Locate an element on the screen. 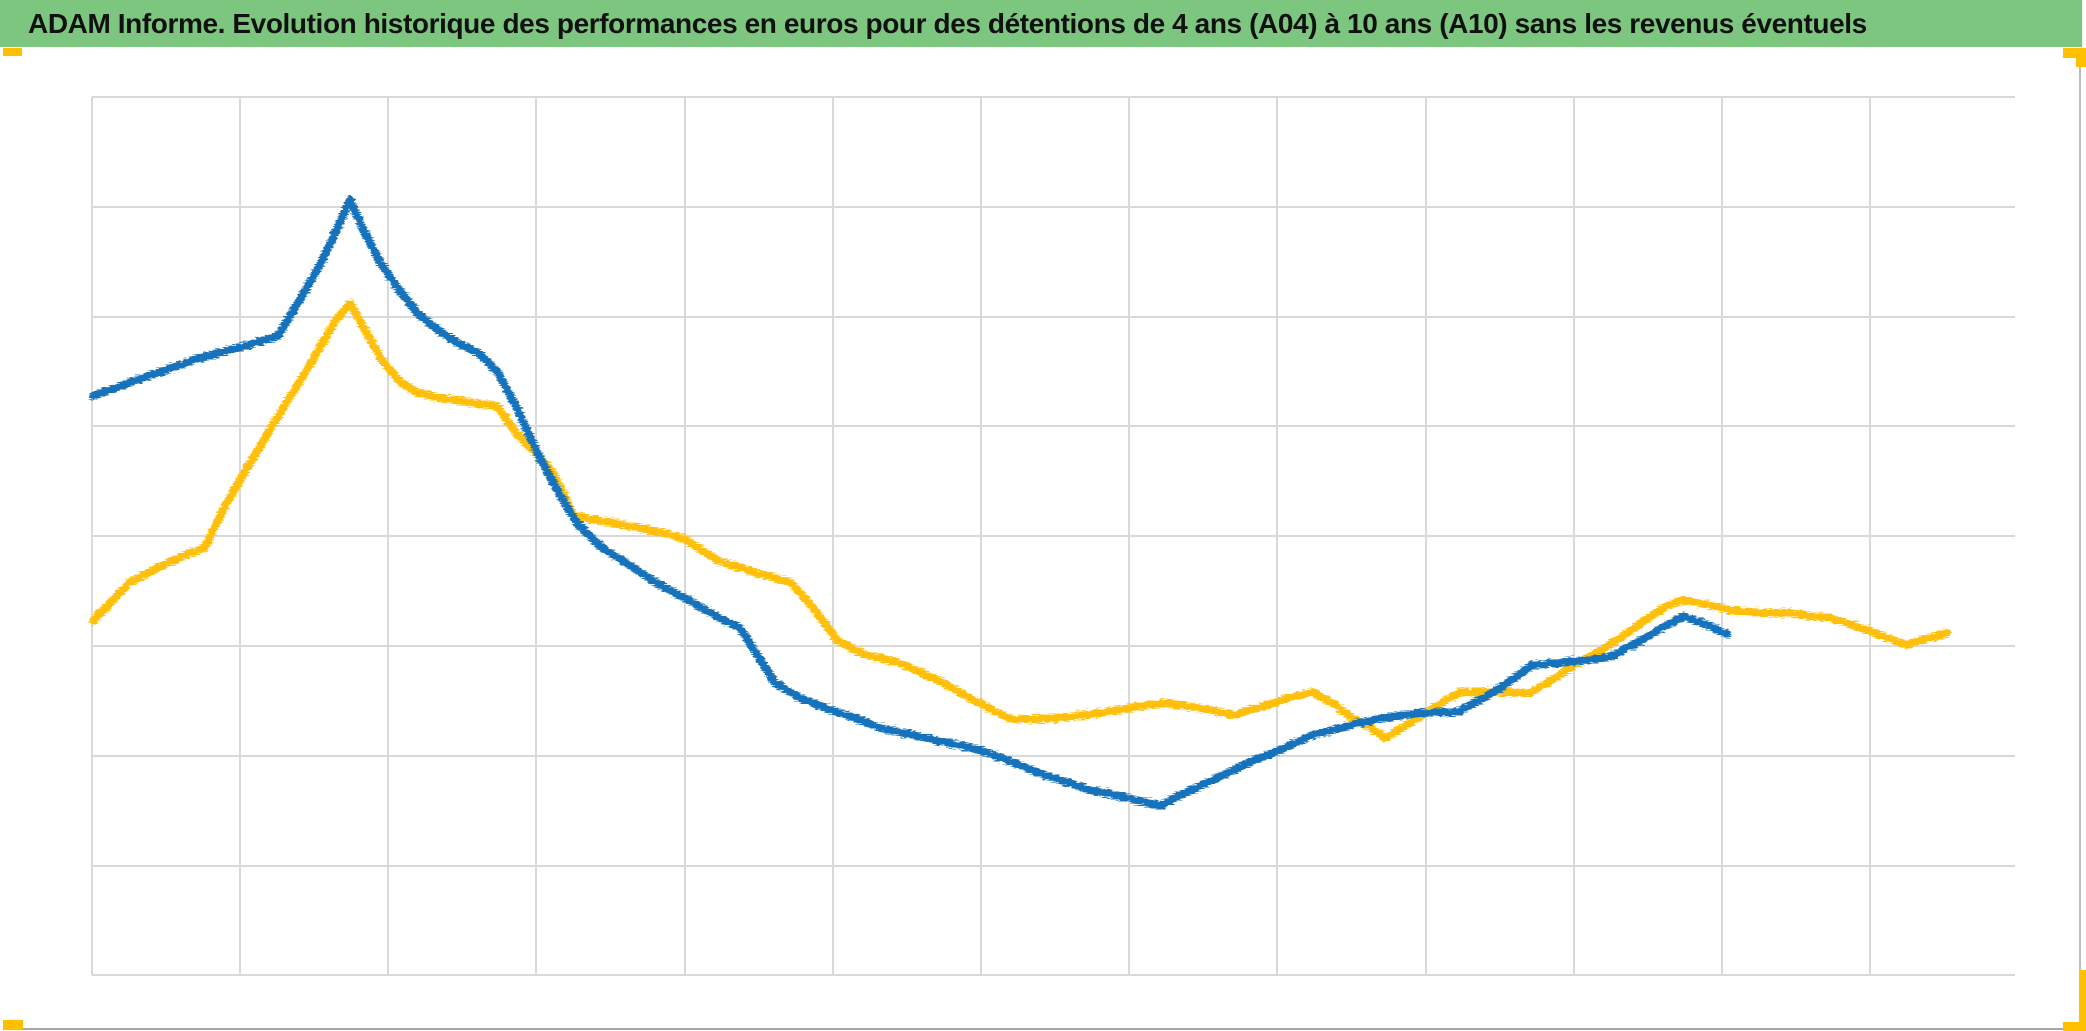 The height and width of the screenshot is (1031, 2086). corner-mark-bottom-right-horizontal is located at coordinates (2074, 1026).